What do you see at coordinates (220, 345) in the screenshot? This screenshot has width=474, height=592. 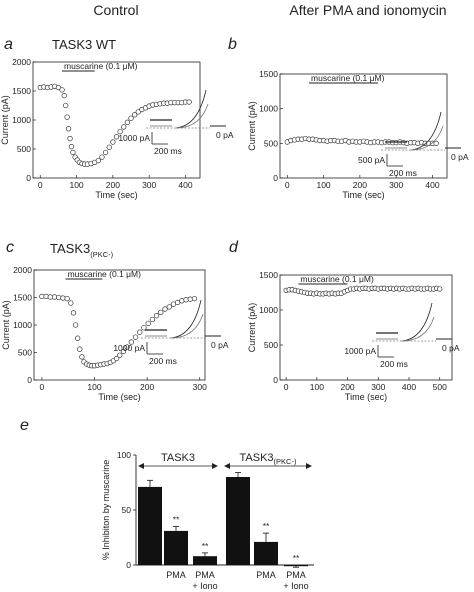 I see `panel-c-inset-zero-label: 0 pA` at bounding box center [220, 345].